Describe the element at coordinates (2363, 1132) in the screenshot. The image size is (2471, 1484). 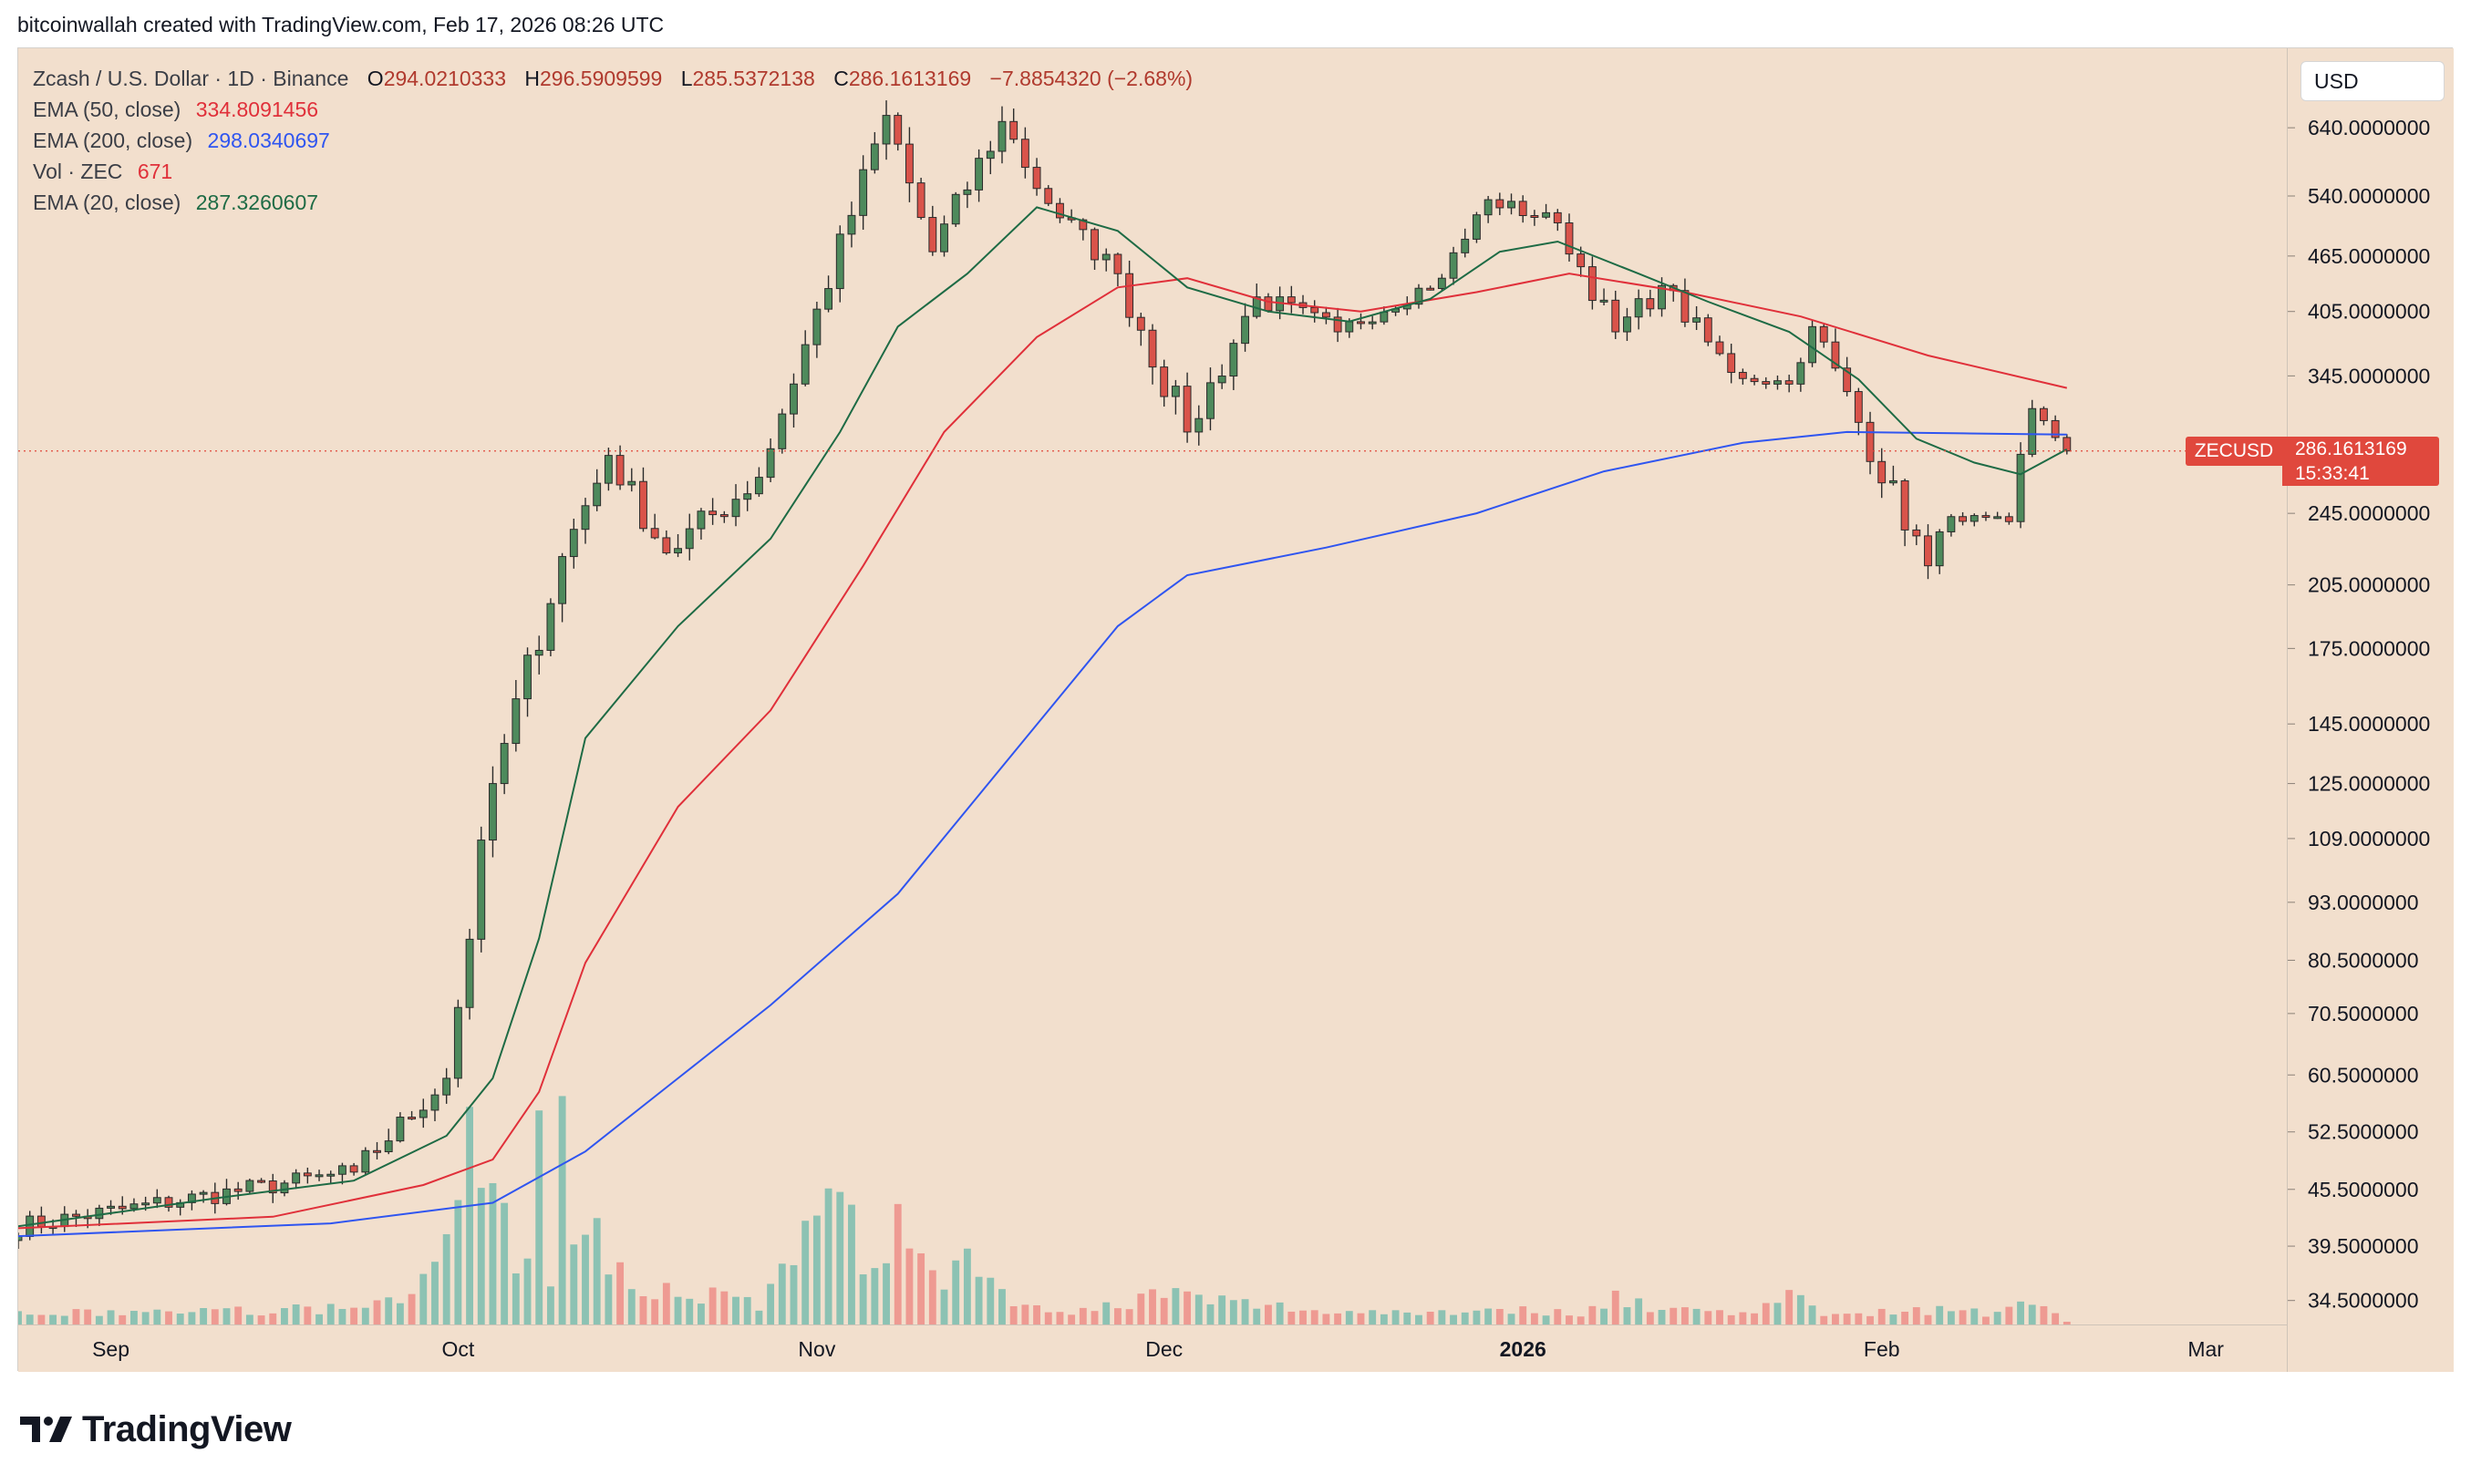
I see `price-tick-label: 52.5000000` at that location.